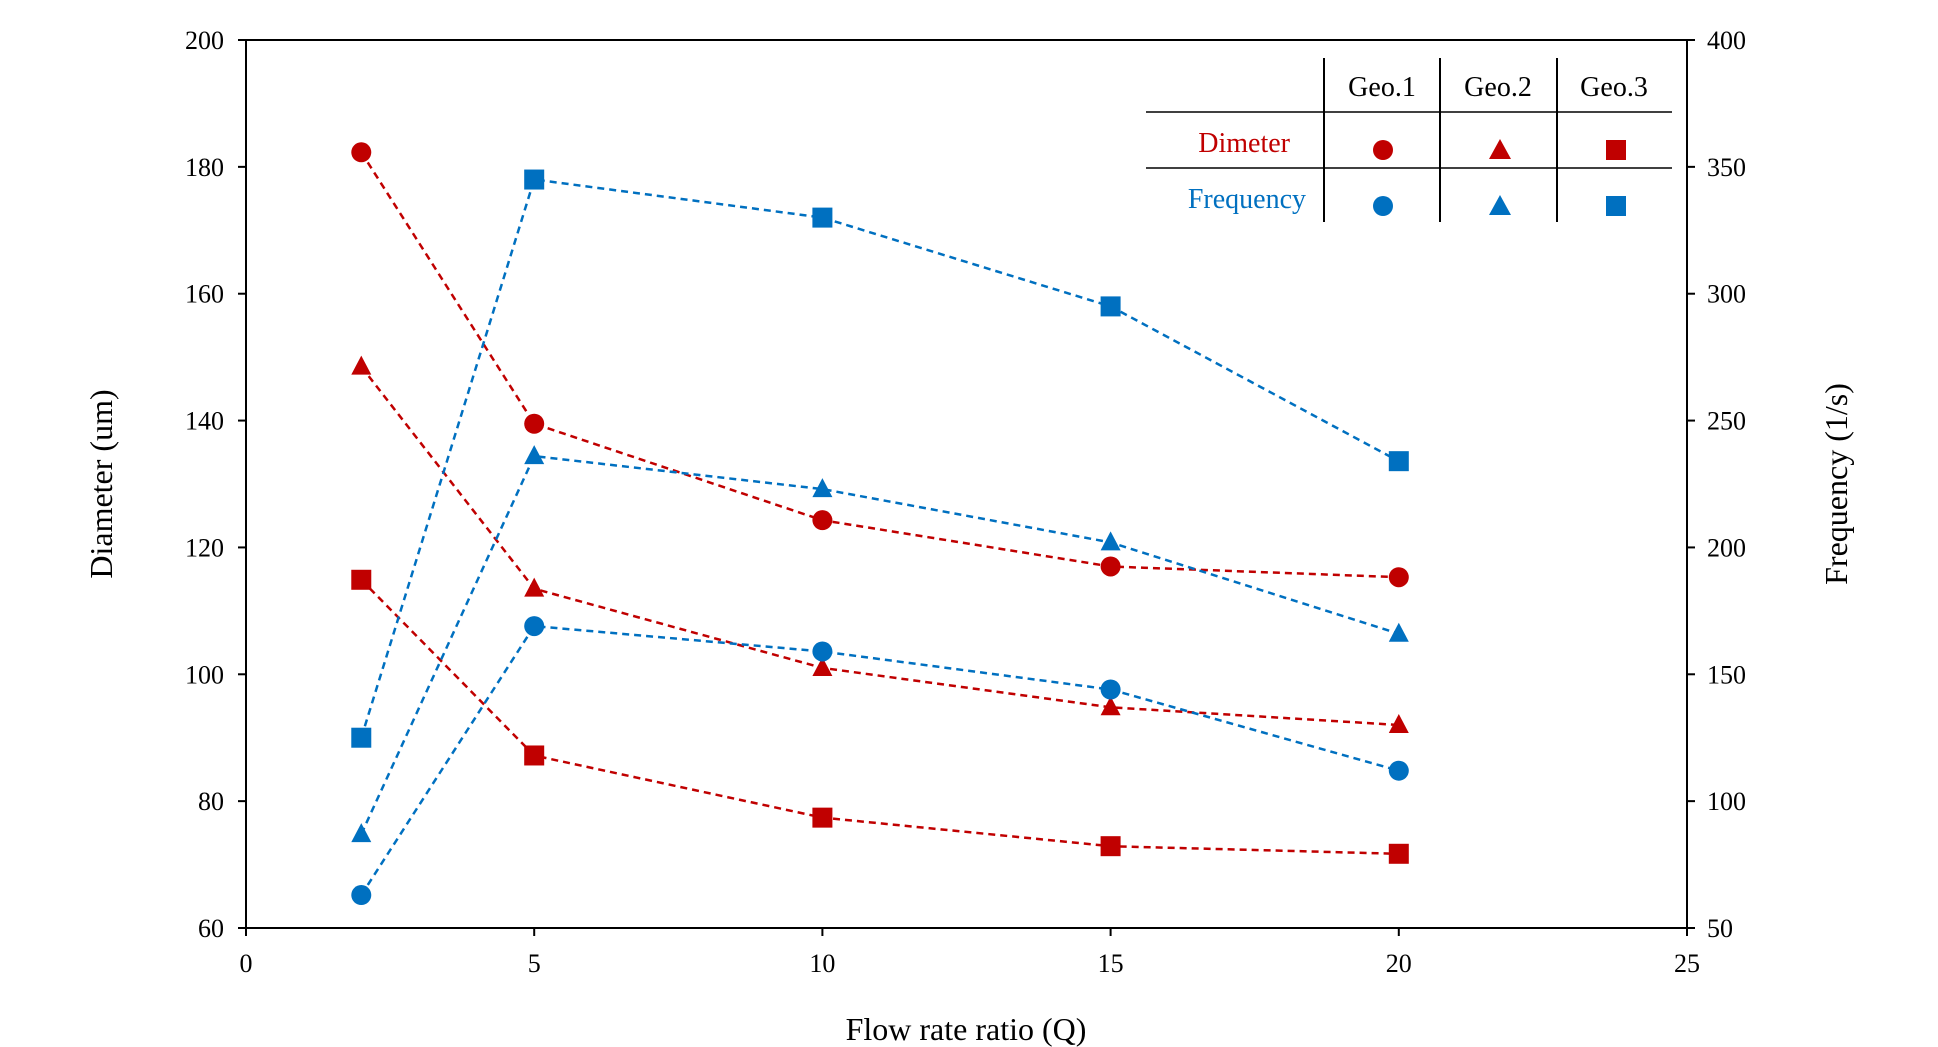  Describe the element at coordinates (1836, 484) in the screenshot. I see `y2-axis-title: Frequency (1/s)` at that location.